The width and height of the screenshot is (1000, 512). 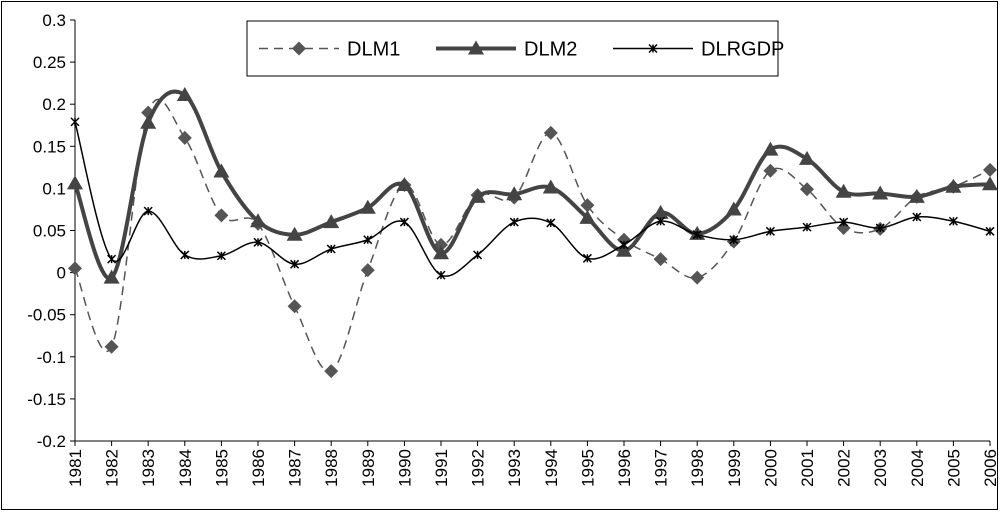 What do you see at coordinates (373, 50) in the screenshot?
I see `legend-label: DLM1` at bounding box center [373, 50].